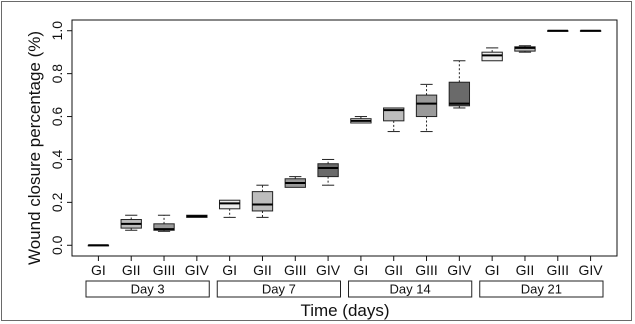 This screenshot has width=635, height=324. Describe the element at coordinates (57, 202) in the screenshot. I see `y-tick-label: 0.2` at that location.